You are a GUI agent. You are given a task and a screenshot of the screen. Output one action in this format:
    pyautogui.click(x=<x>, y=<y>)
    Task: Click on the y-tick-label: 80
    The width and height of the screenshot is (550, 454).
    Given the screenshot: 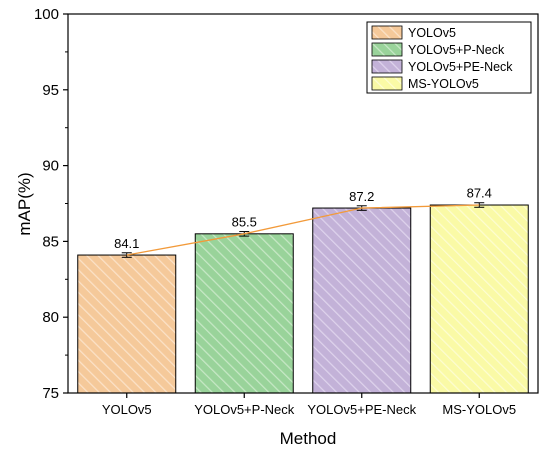 What is the action you would take?
    pyautogui.click(x=50, y=317)
    